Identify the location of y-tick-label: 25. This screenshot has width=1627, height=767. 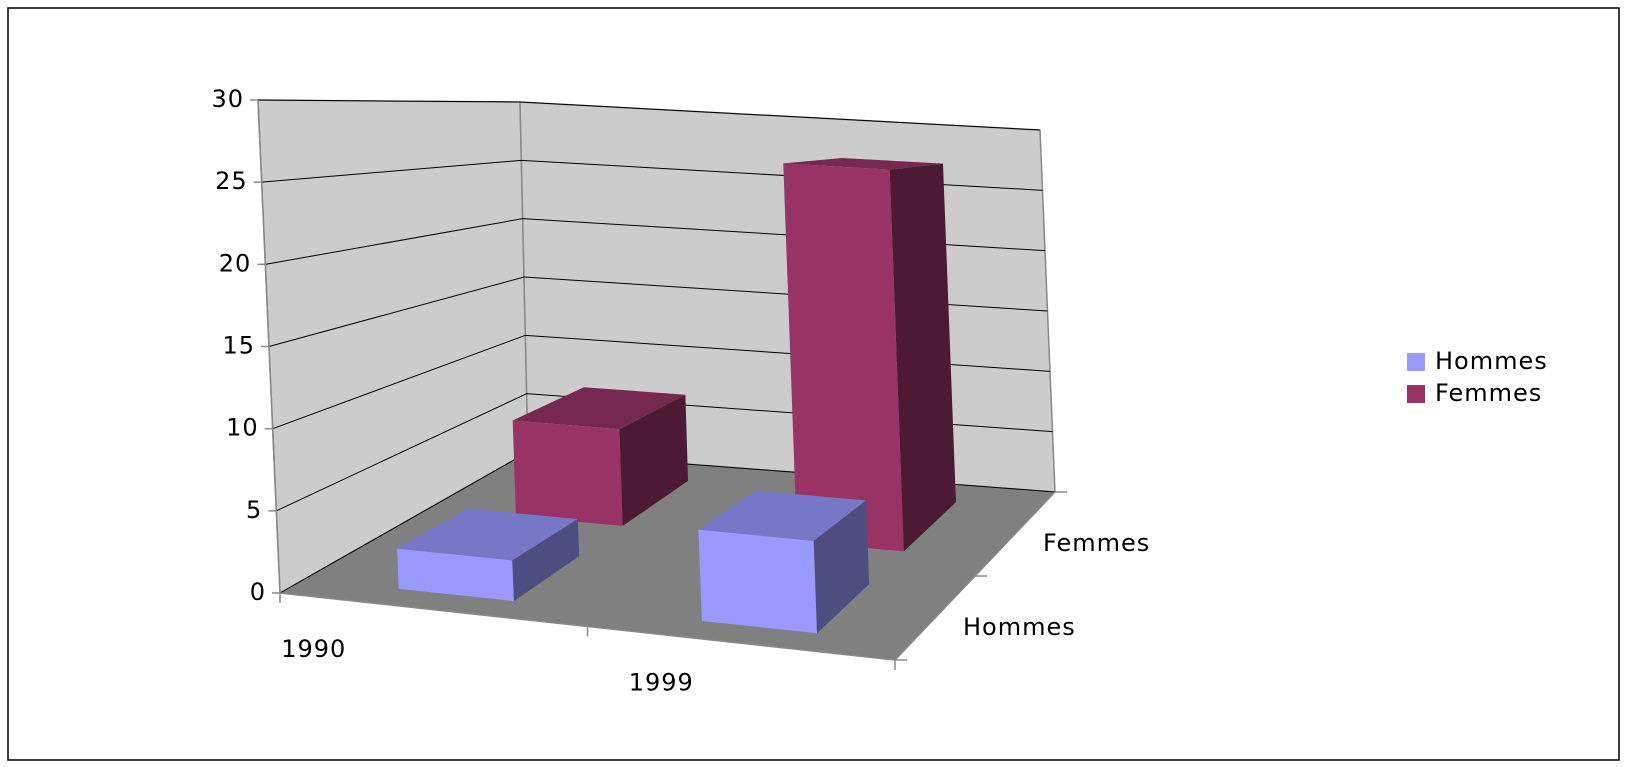
(231, 181).